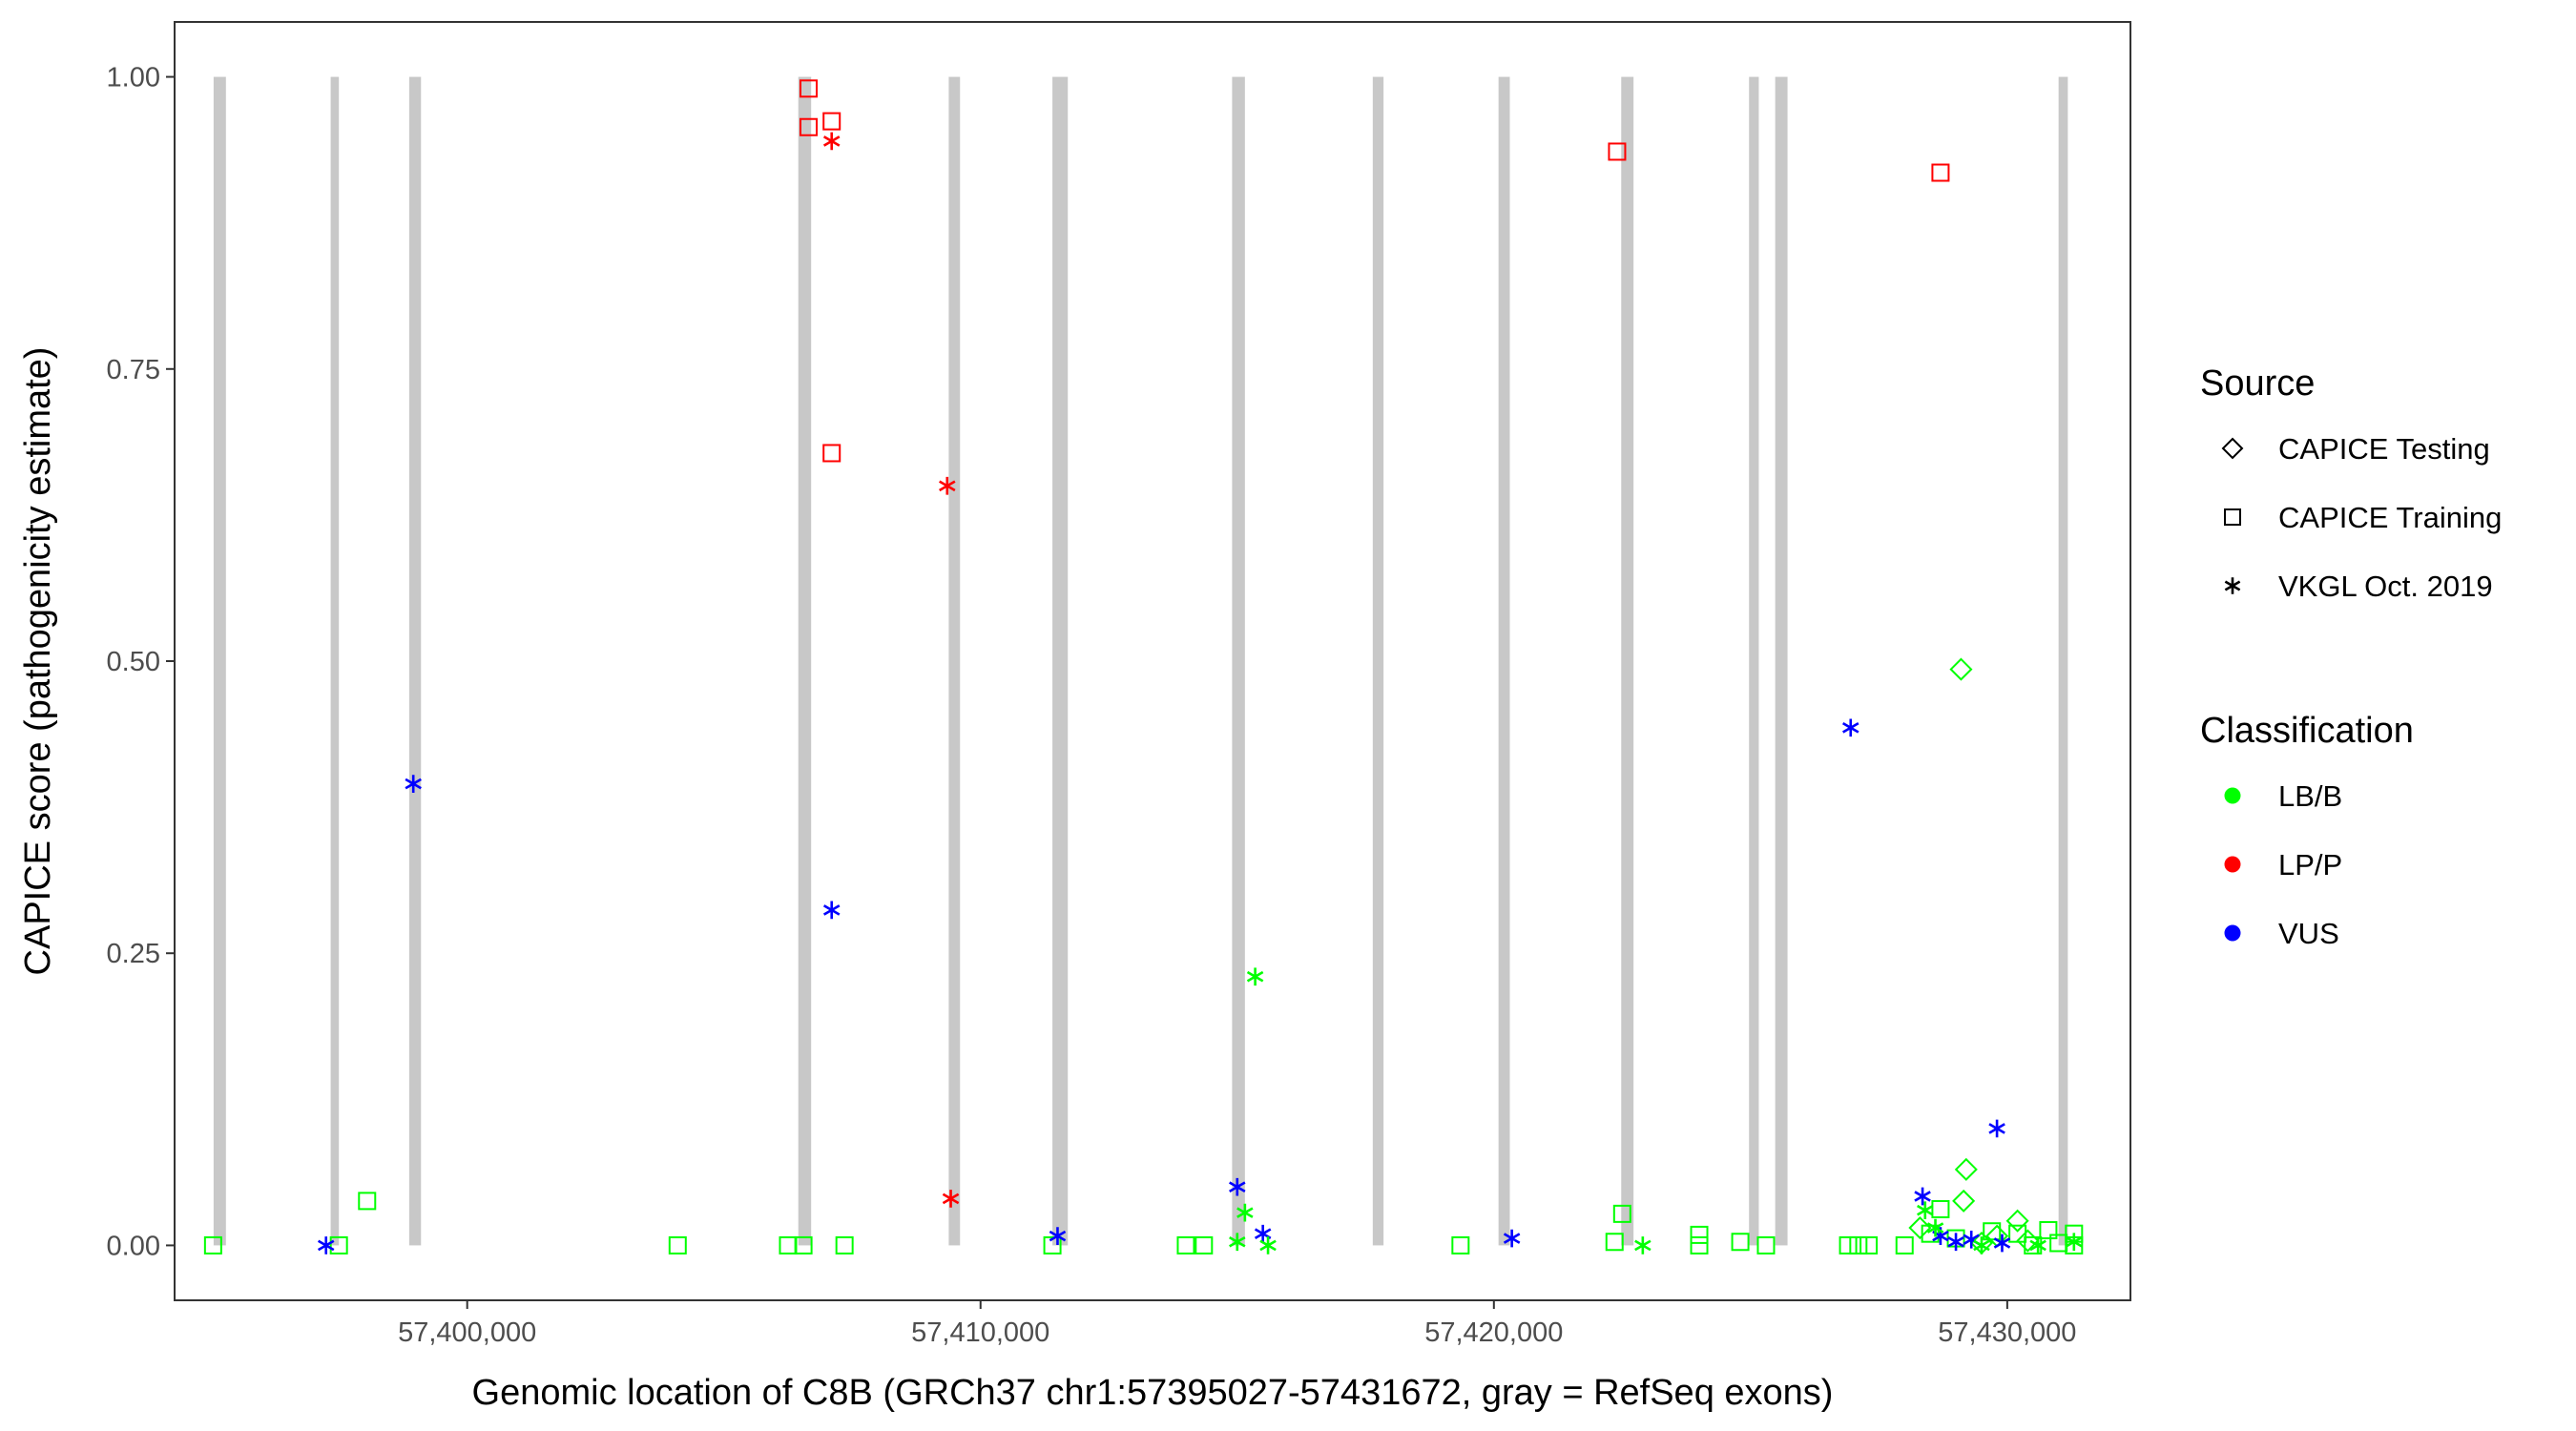 The height and width of the screenshot is (1431, 2576). I want to click on x-tick-label: 57,420,000, so click(1493, 1332).